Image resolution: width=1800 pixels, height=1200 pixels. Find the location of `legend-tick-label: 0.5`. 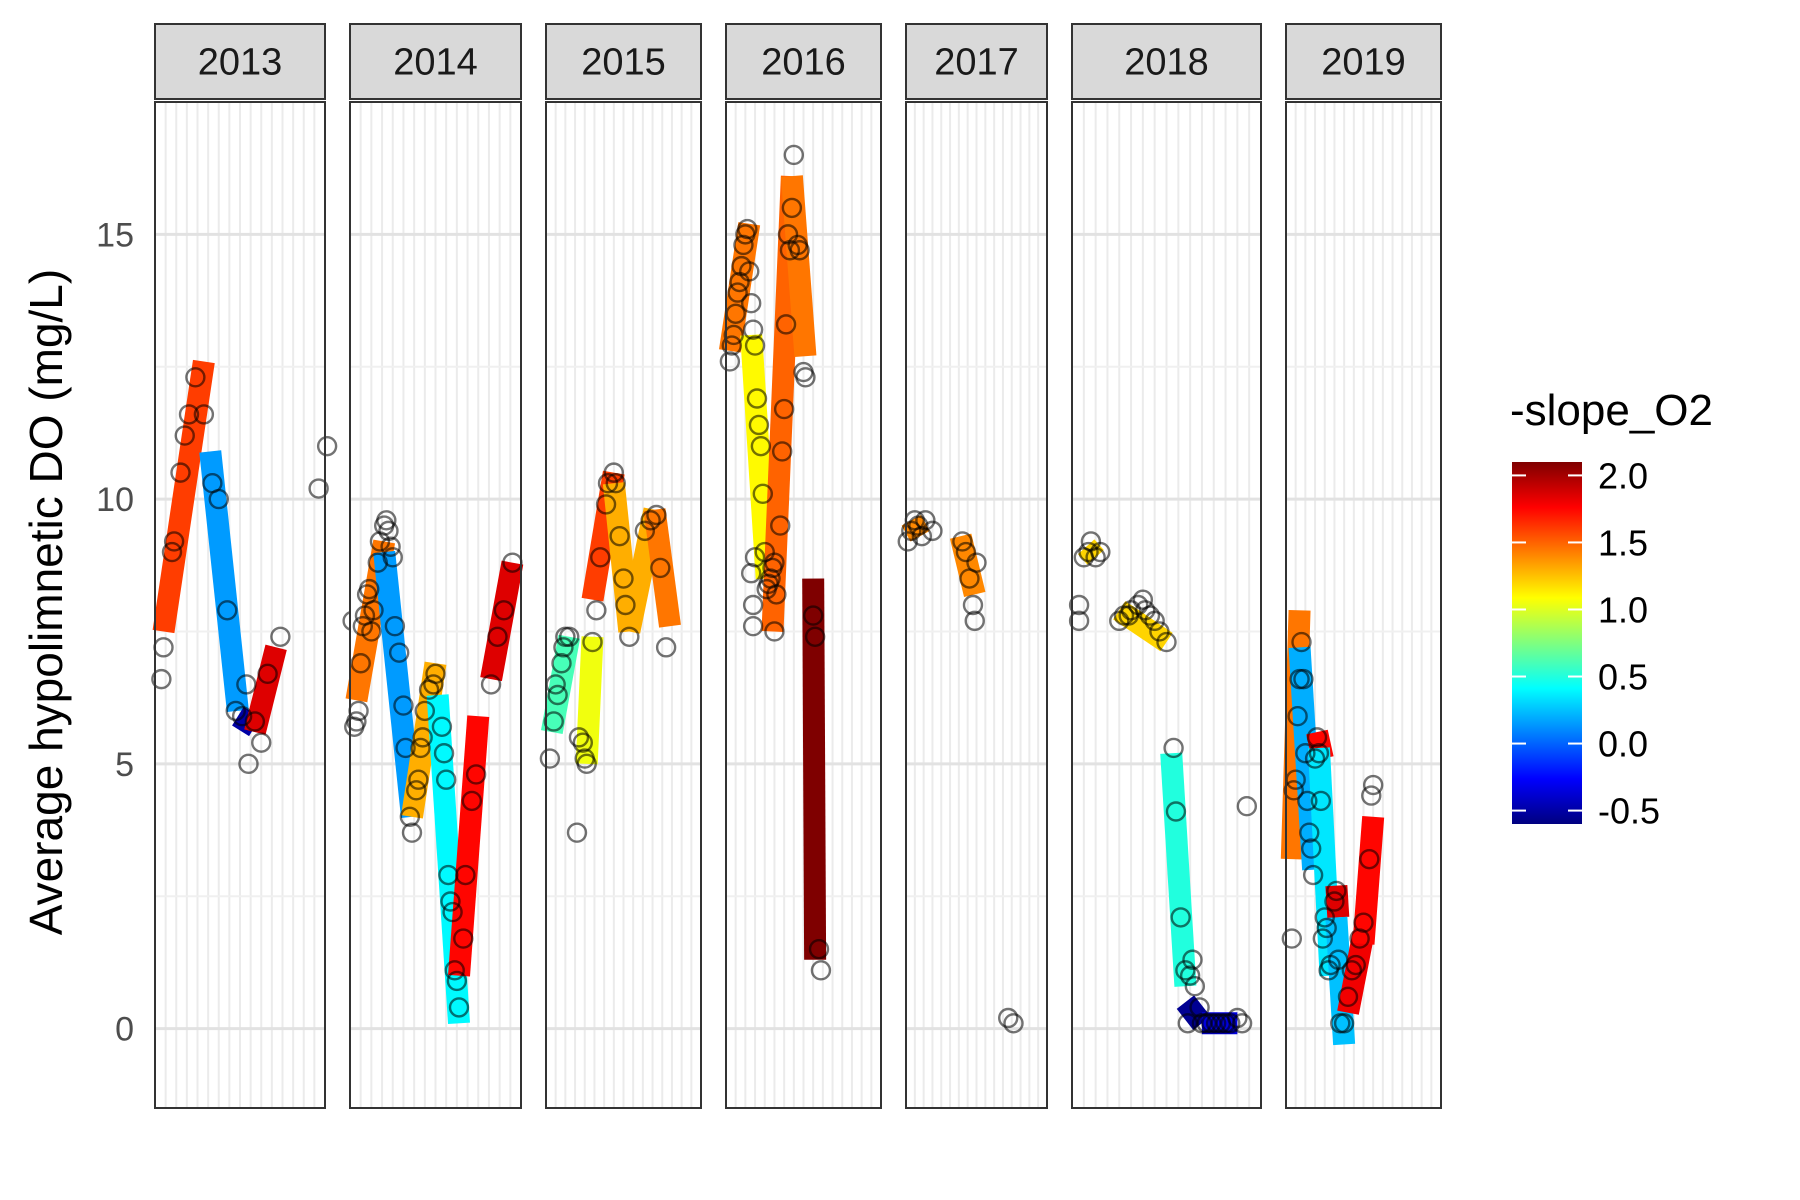

legend-tick-label: 0.5 is located at coordinates (1623, 677).